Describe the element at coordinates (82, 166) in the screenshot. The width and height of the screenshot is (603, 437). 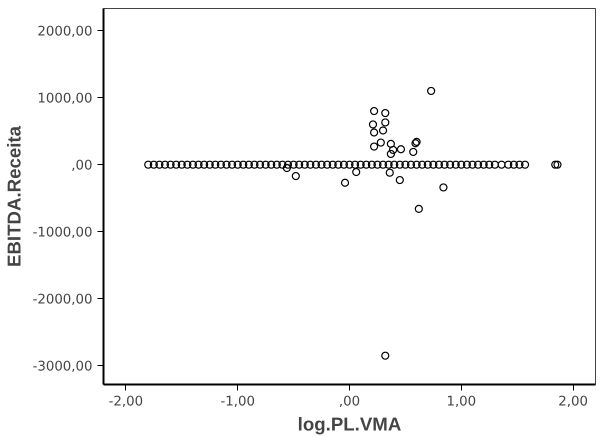
I see `y-tick-label: ,00` at that location.